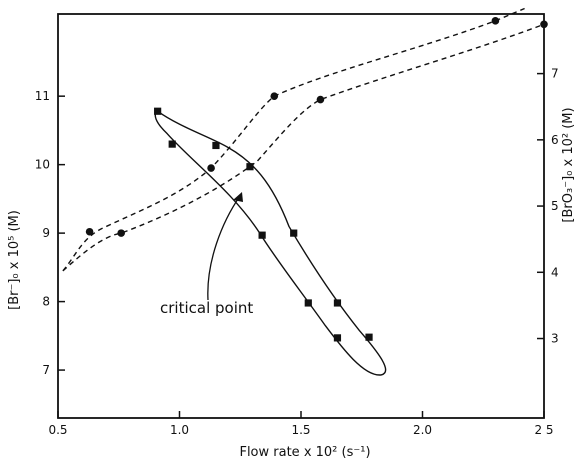 Image resolution: width=588 pixels, height=462 pixels. Describe the element at coordinates (42, 96) in the screenshot. I see `y-left-tick-label: 11` at that location.